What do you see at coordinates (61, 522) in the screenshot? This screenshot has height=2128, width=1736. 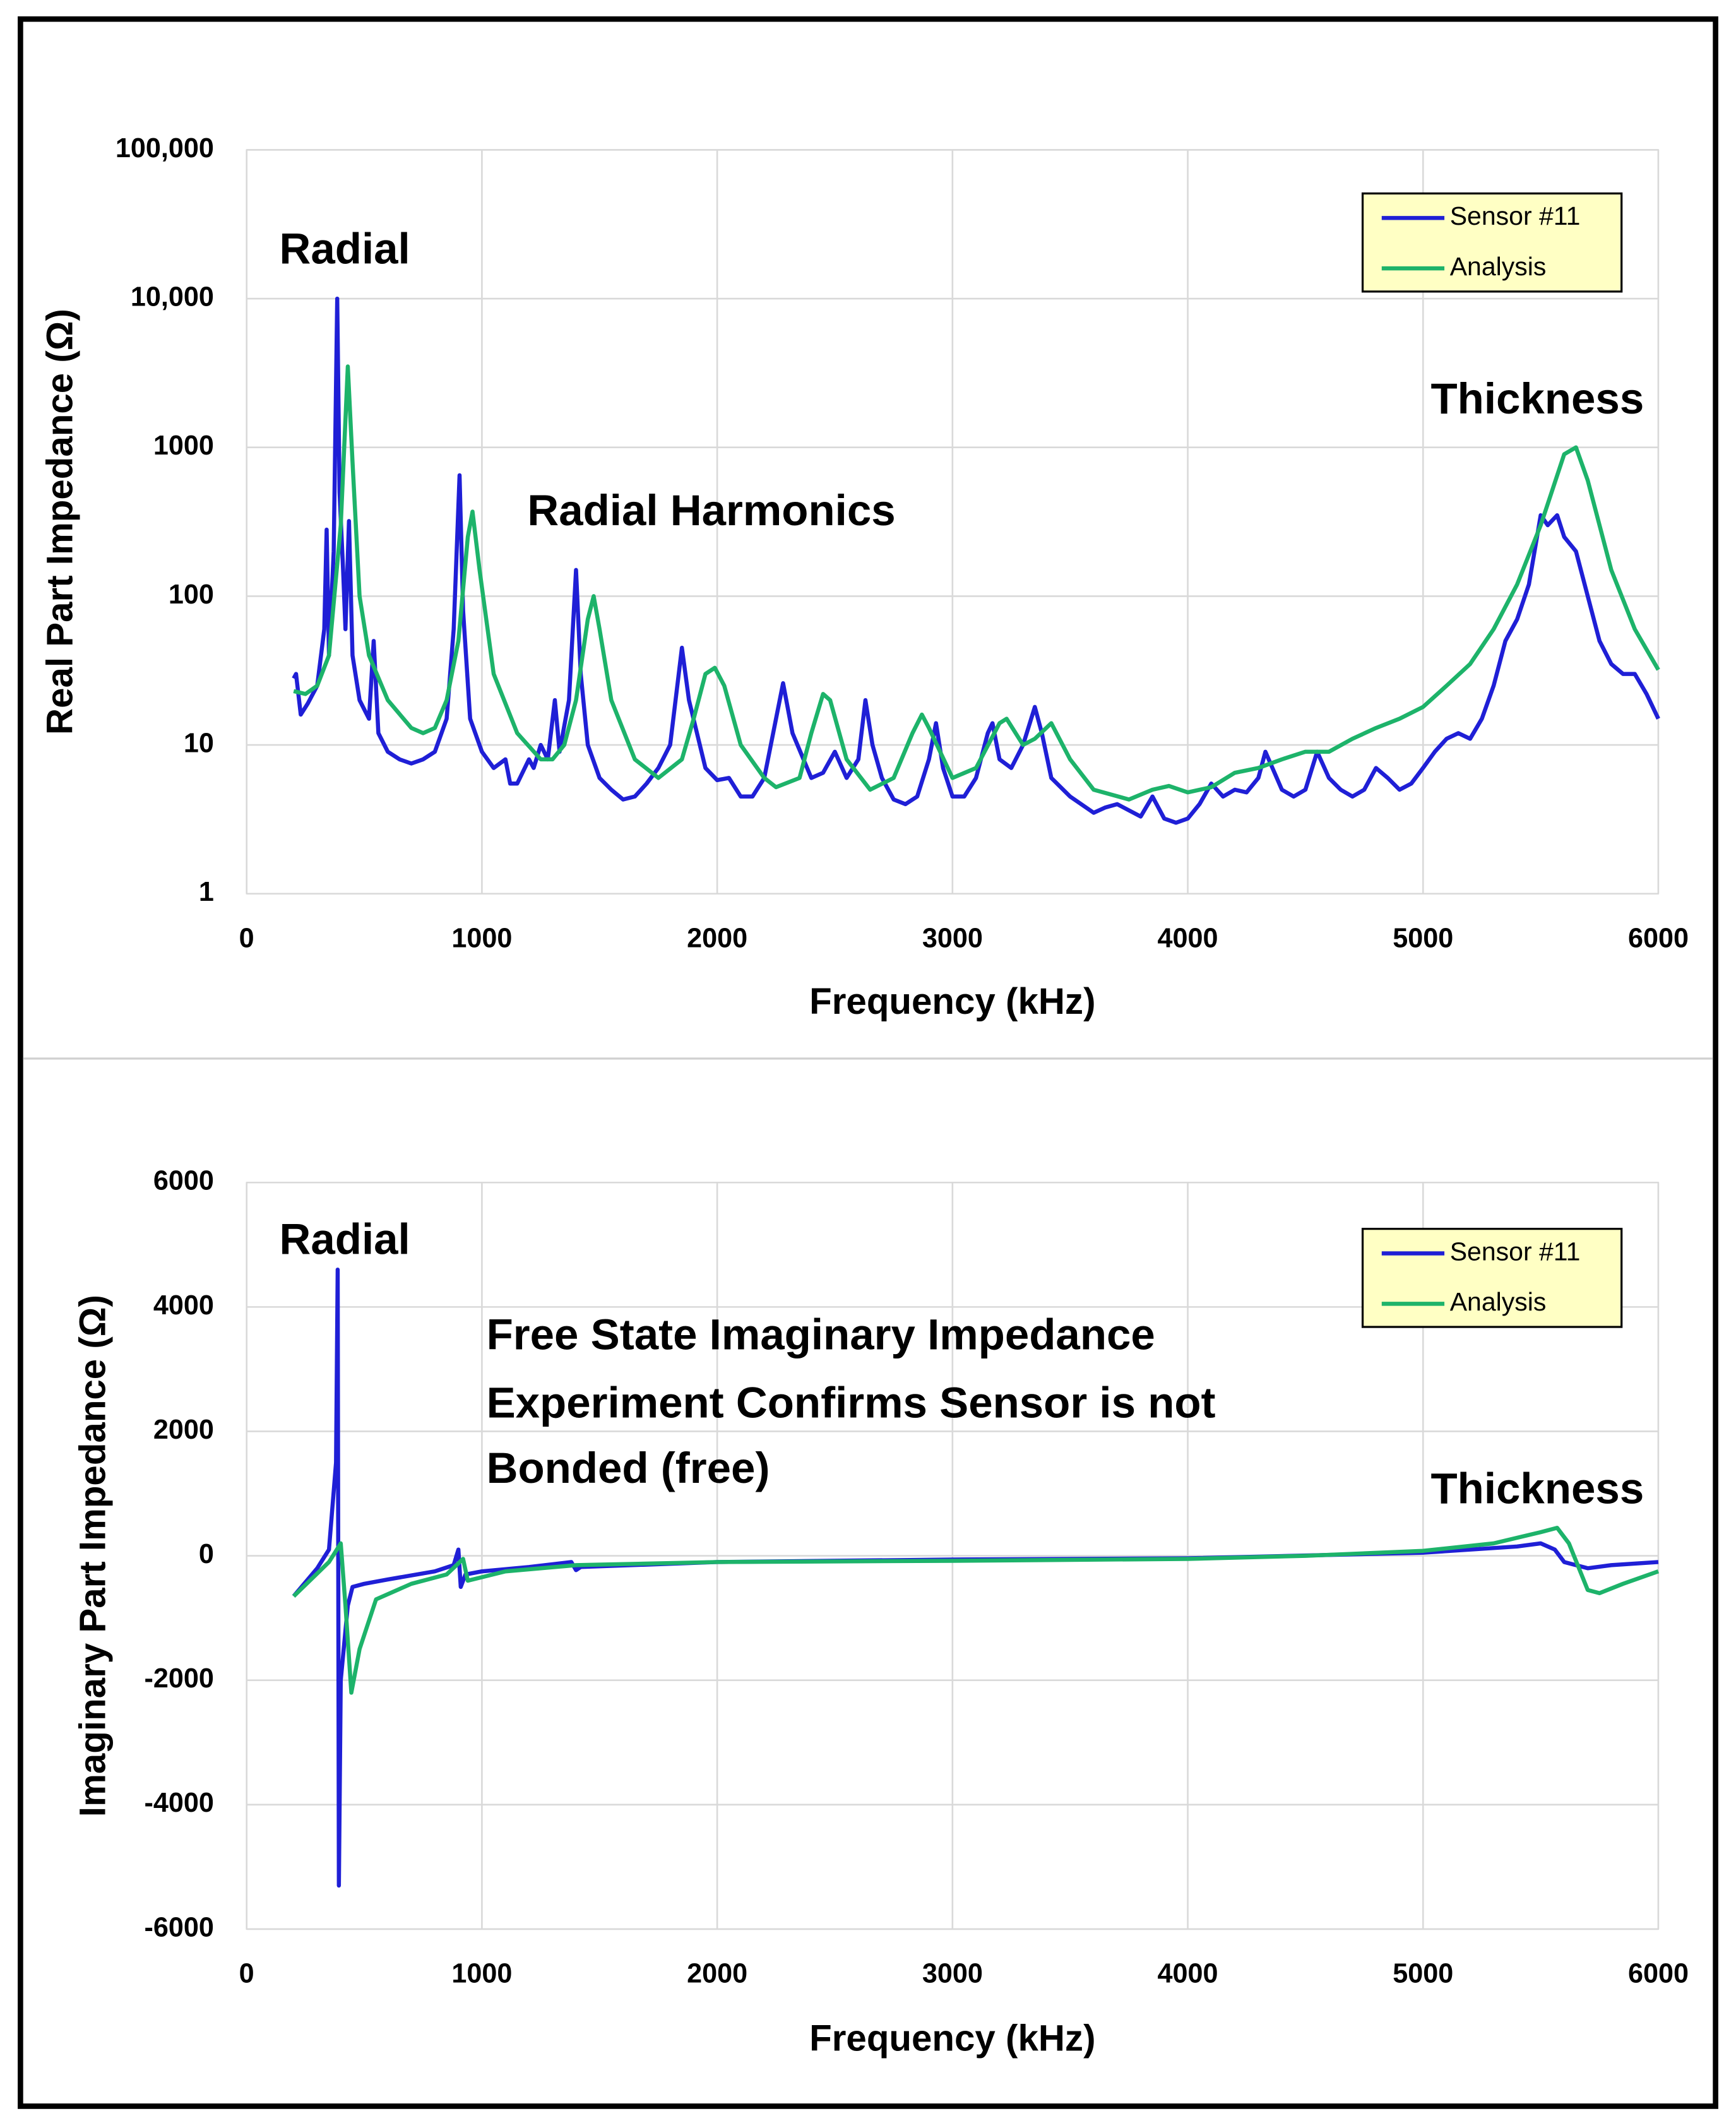 I see `y-axis-title: Real Part Impedance (Ω)` at bounding box center [61, 522].